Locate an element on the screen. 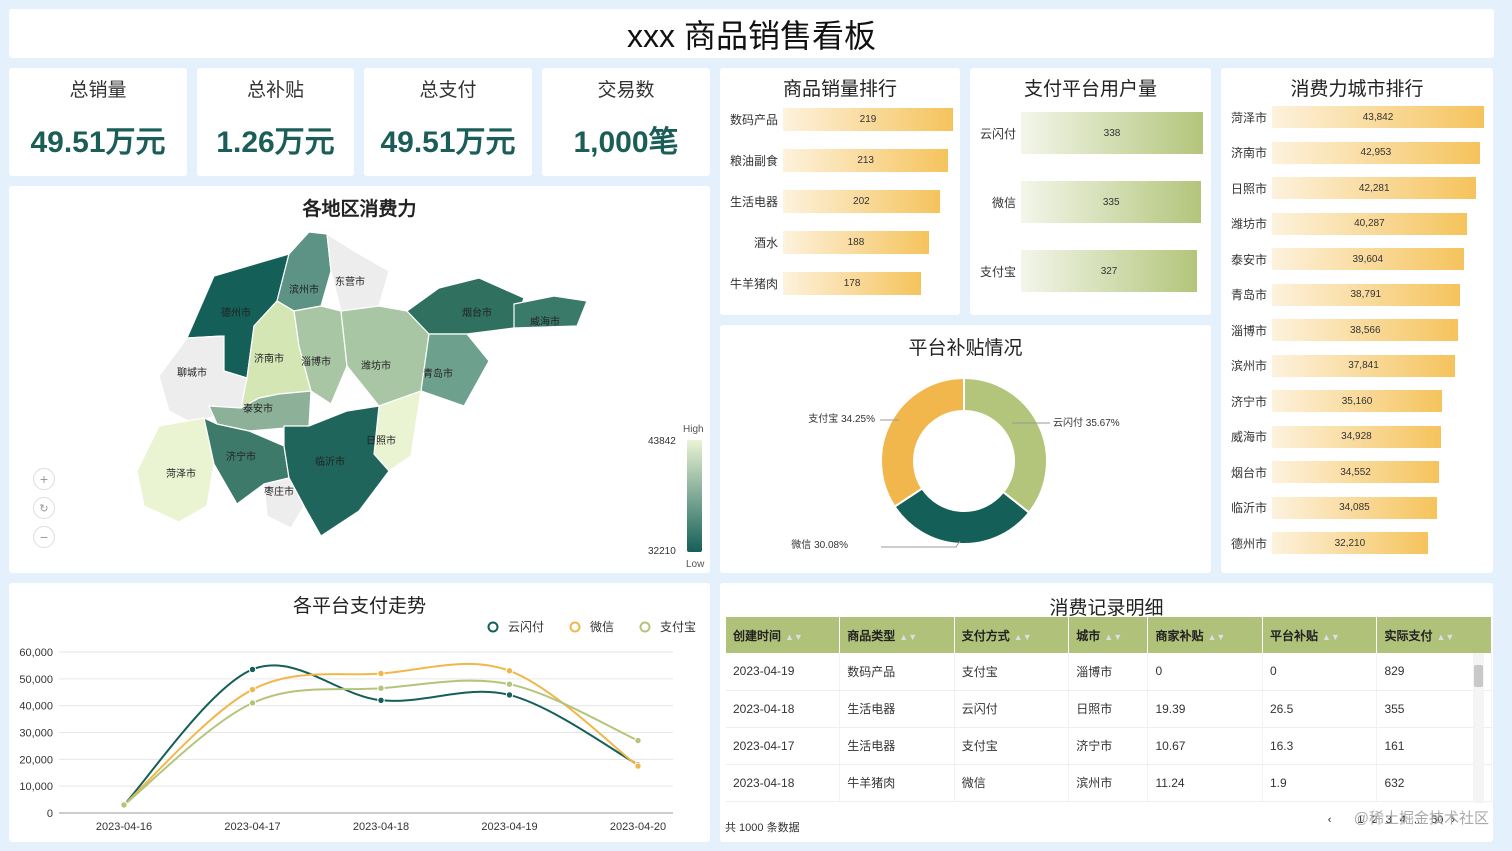 This screenshot has height=851, width=1512. product-ranking-row-bar: 202 is located at coordinates (861, 201).